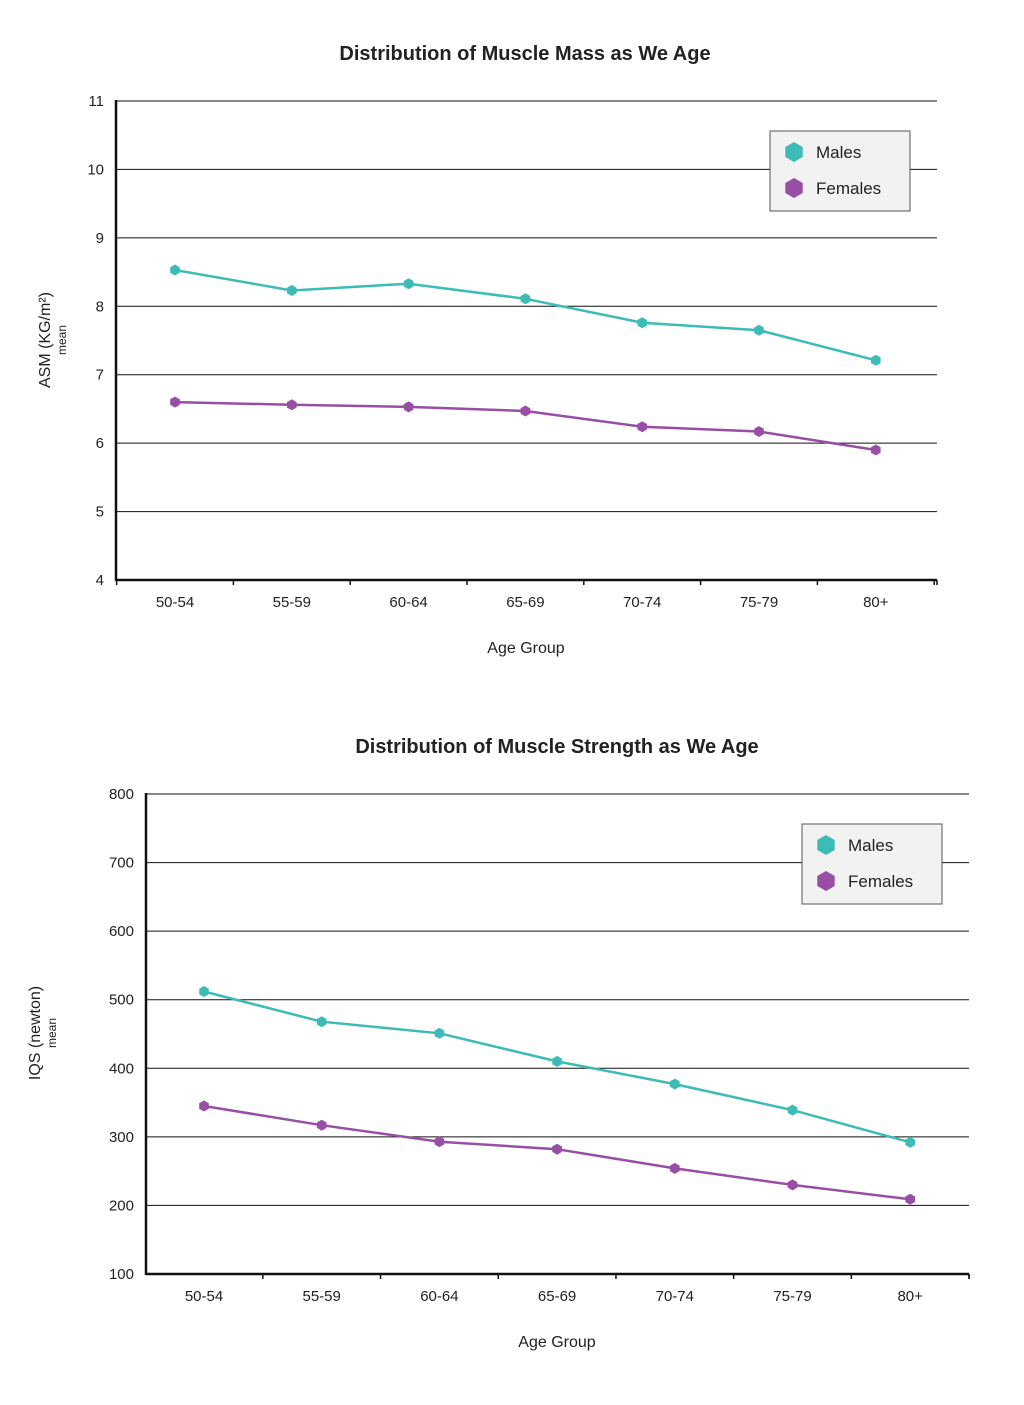 This screenshot has width=1024, height=1405. Describe the element at coordinates (121, 794) in the screenshot. I see `y-tick-label: 800` at that location.